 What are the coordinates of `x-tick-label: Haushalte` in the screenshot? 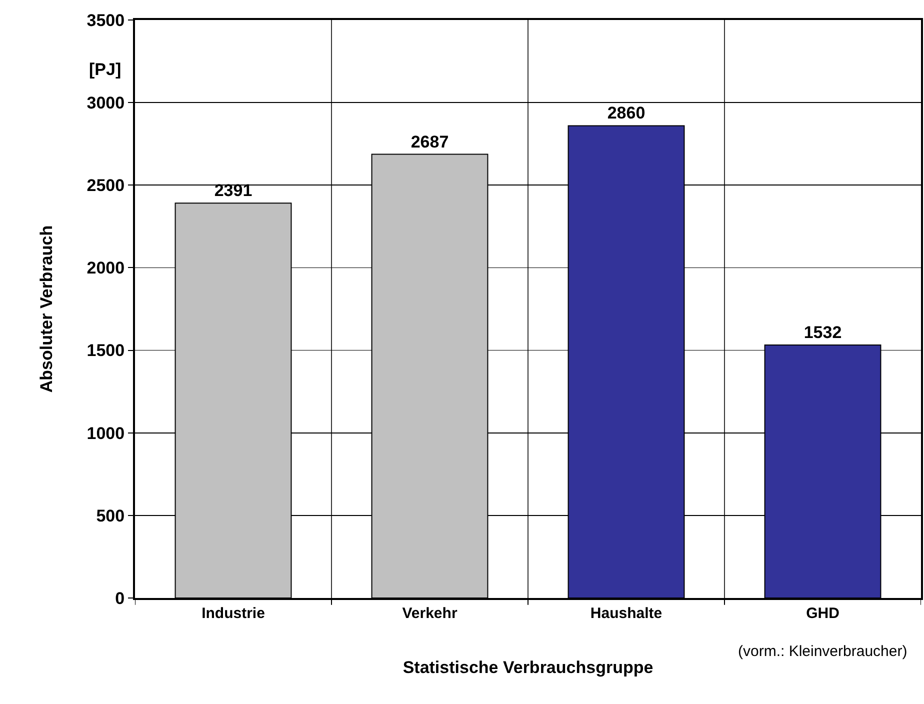 It's located at (626, 613).